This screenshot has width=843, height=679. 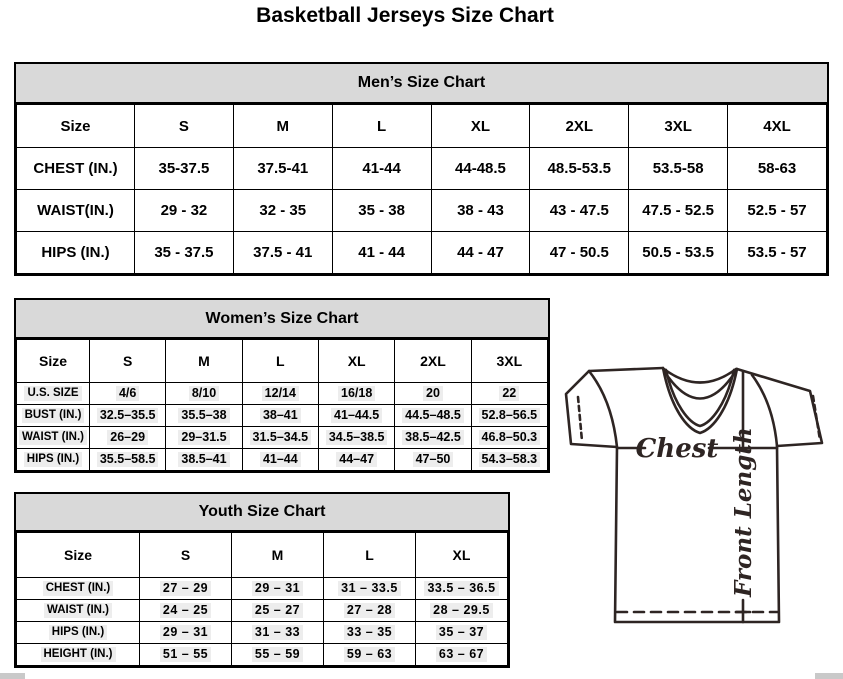 I want to click on highlighted-value-text: 29 – 31, so click(x=277, y=588).